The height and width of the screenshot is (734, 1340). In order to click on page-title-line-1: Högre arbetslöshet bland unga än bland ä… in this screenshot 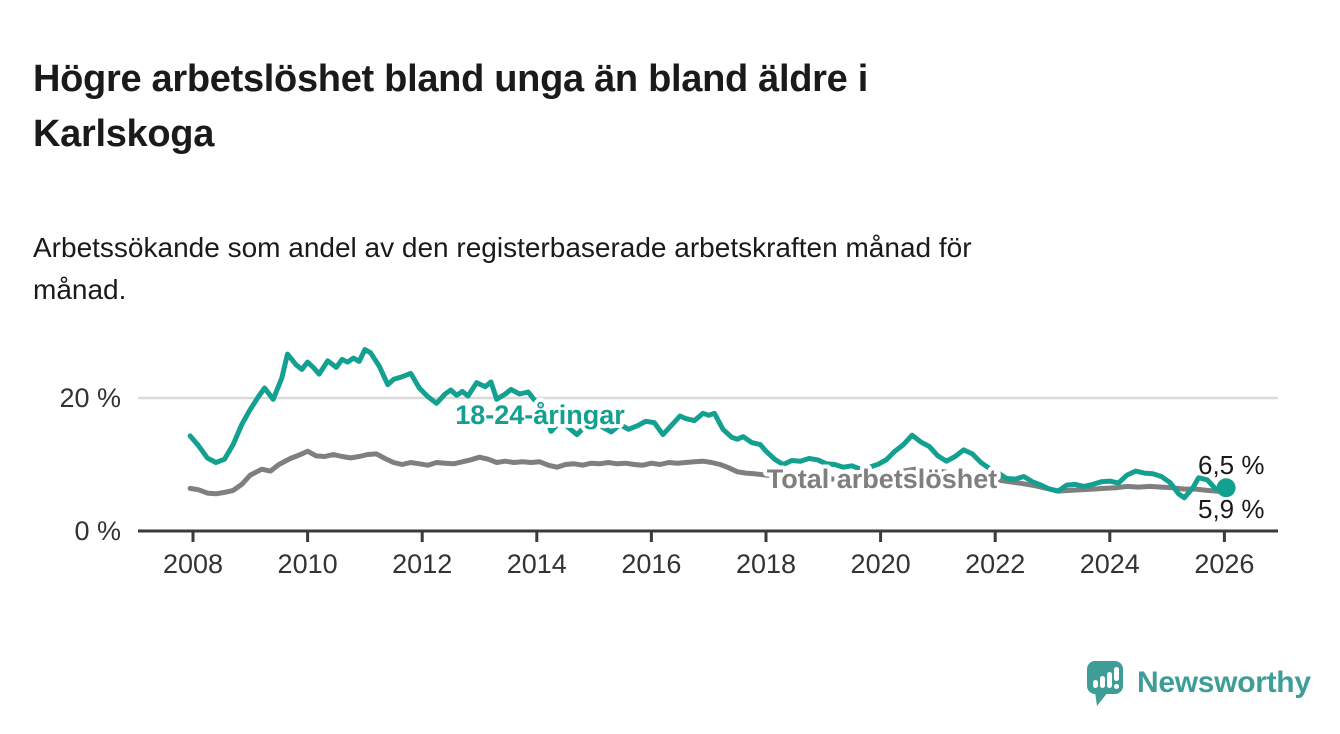, I will do `click(451, 79)`.